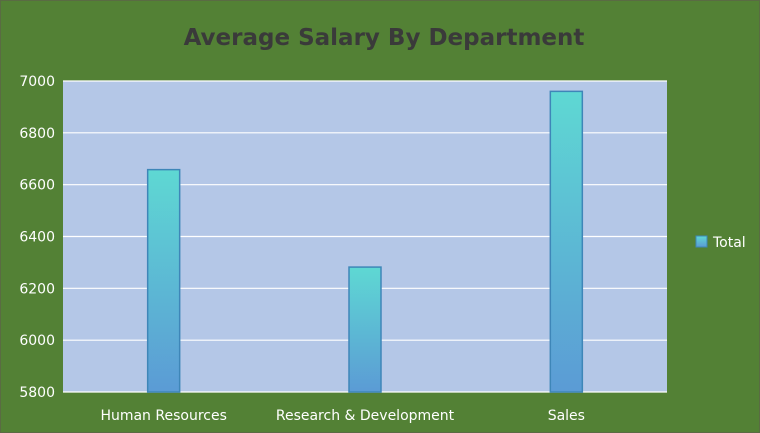 This screenshot has height=433, width=760. I want to click on x-category-label: Sales, so click(566, 416).